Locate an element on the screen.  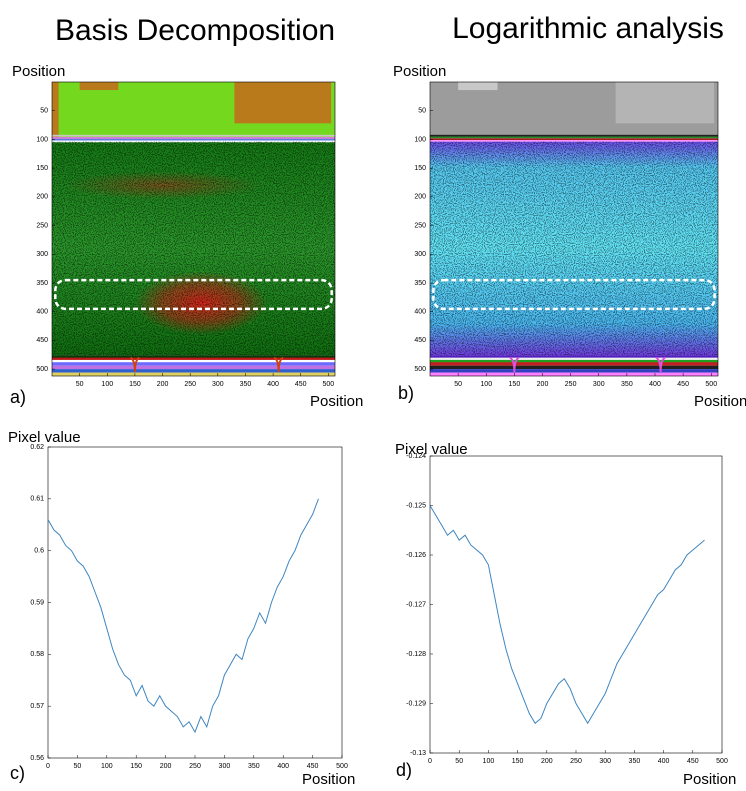
y-tick-label: 250 is located at coordinates (420, 225).